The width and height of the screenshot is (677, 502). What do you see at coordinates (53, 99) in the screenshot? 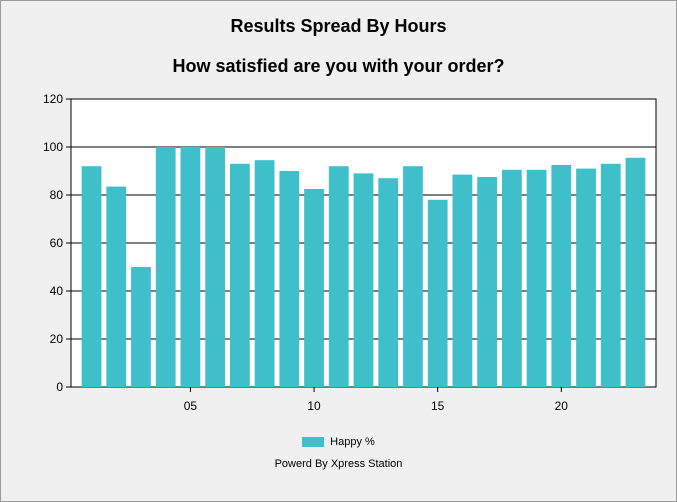
I see `y-tick-label-120: 120` at bounding box center [53, 99].